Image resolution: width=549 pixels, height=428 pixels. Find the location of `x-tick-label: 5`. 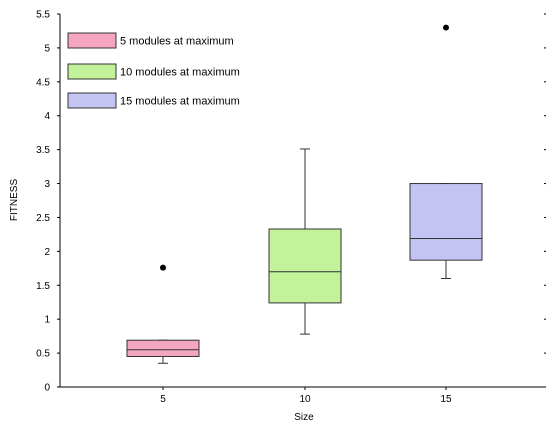

x-tick-label: 5 is located at coordinates (163, 399).